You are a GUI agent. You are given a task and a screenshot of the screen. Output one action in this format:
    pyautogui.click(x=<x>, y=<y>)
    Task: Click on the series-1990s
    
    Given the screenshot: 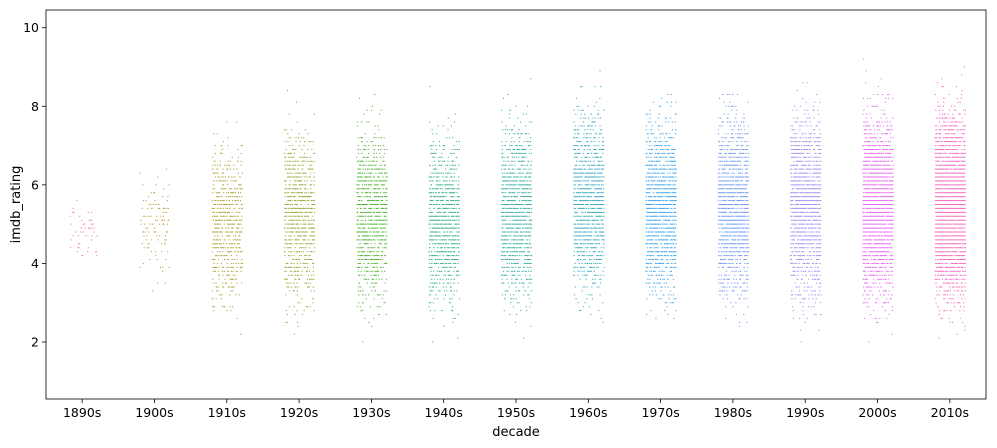 What is the action you would take?
    pyautogui.click(x=806, y=212)
    